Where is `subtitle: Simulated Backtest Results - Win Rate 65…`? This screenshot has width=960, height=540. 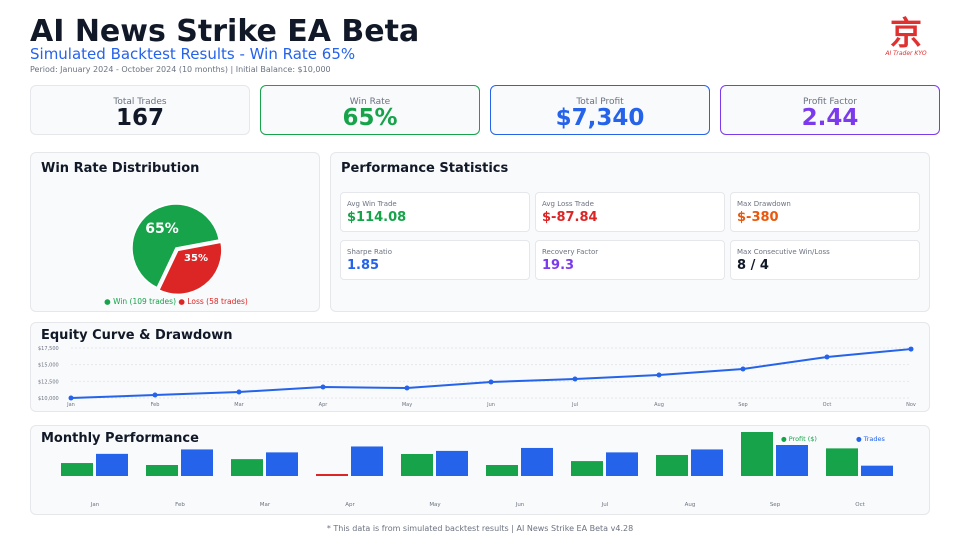
subtitle: Simulated Backtest Results - Win Rate 65… is located at coordinates (193, 54).